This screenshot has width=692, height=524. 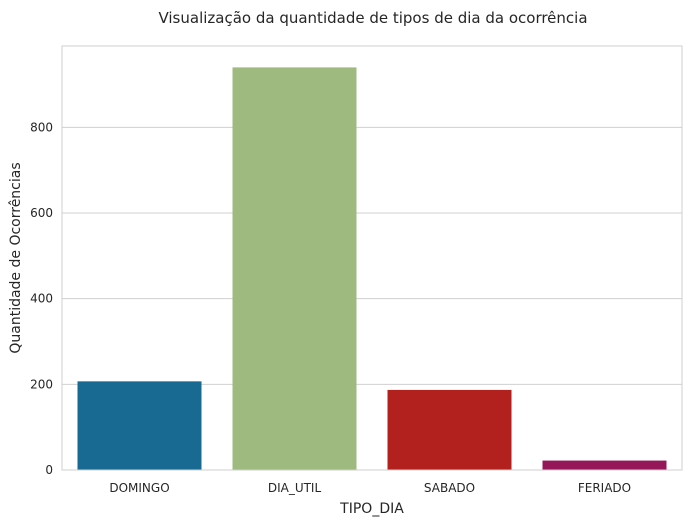 What do you see at coordinates (139, 425) in the screenshot?
I see `bar-domingo` at bounding box center [139, 425].